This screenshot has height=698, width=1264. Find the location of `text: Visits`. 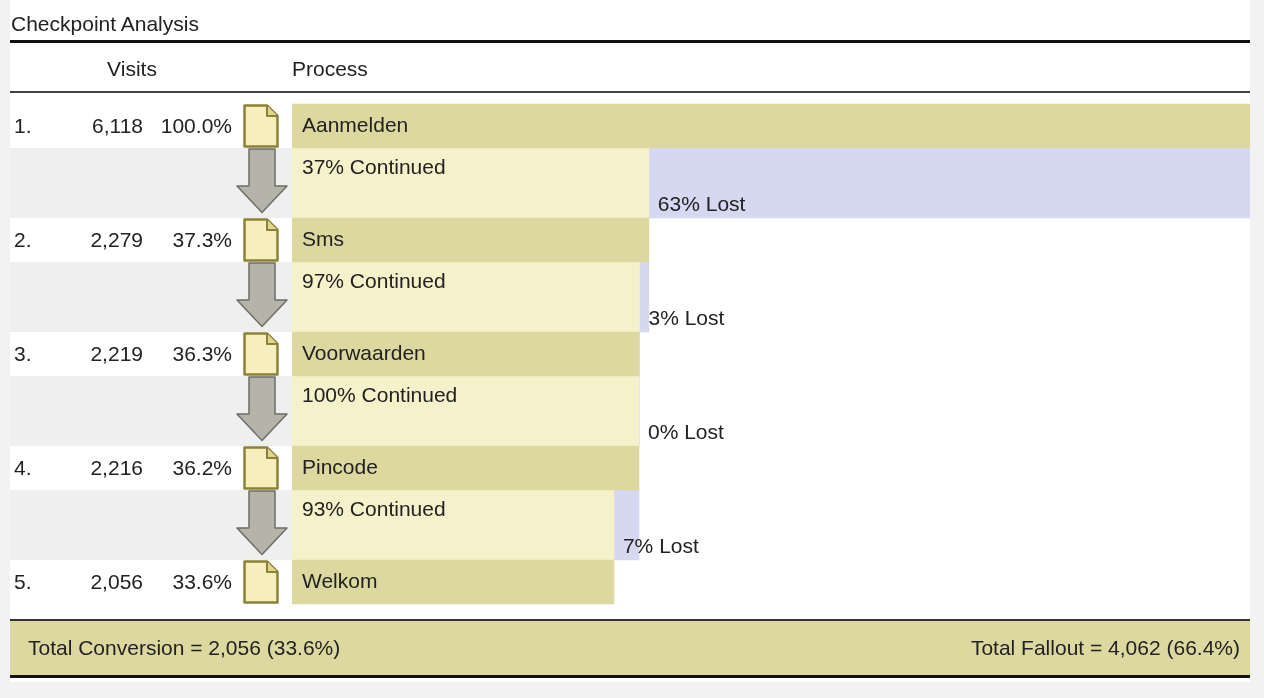

text: Visits is located at coordinates (132, 69).